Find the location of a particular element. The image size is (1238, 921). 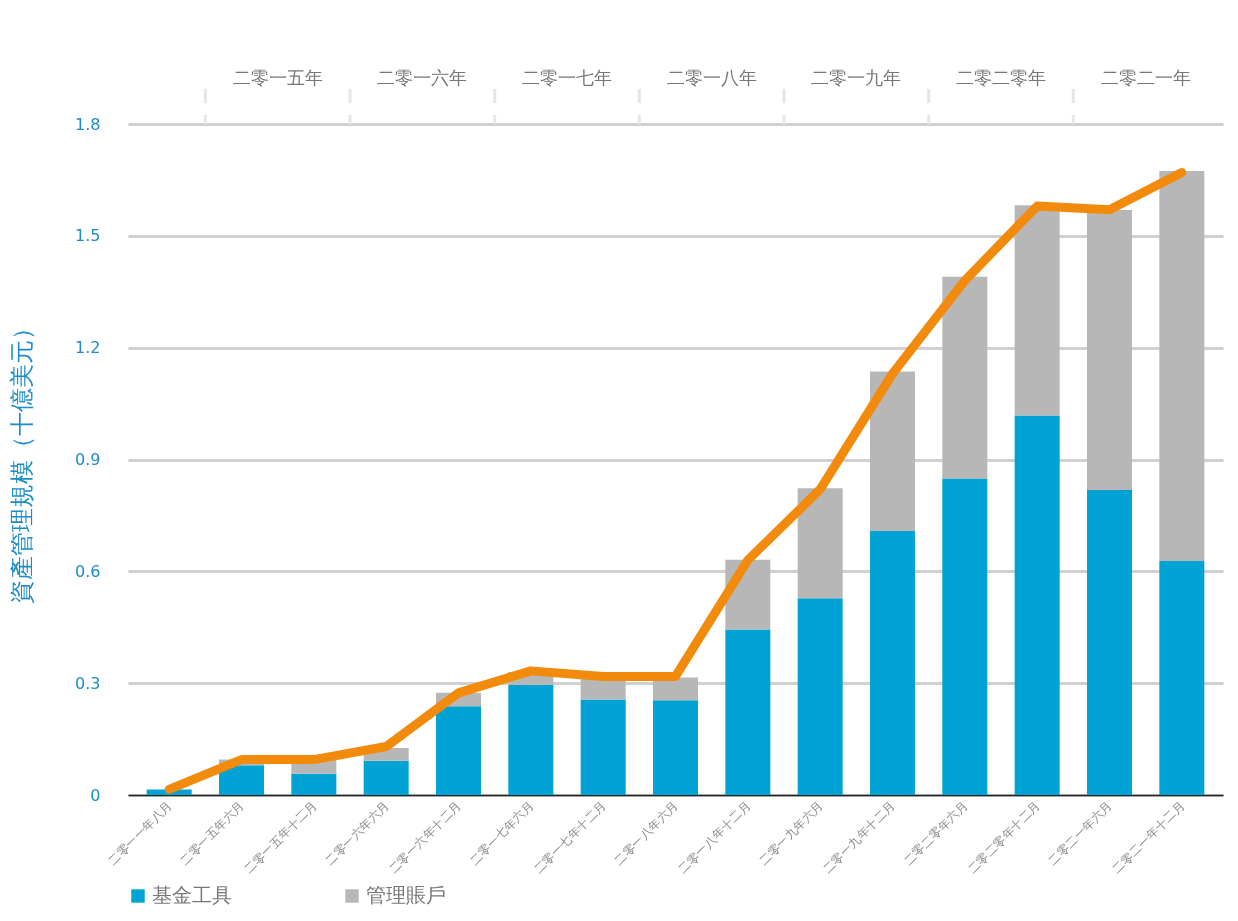

text: 二零二零年 is located at coordinates (1001, 77).